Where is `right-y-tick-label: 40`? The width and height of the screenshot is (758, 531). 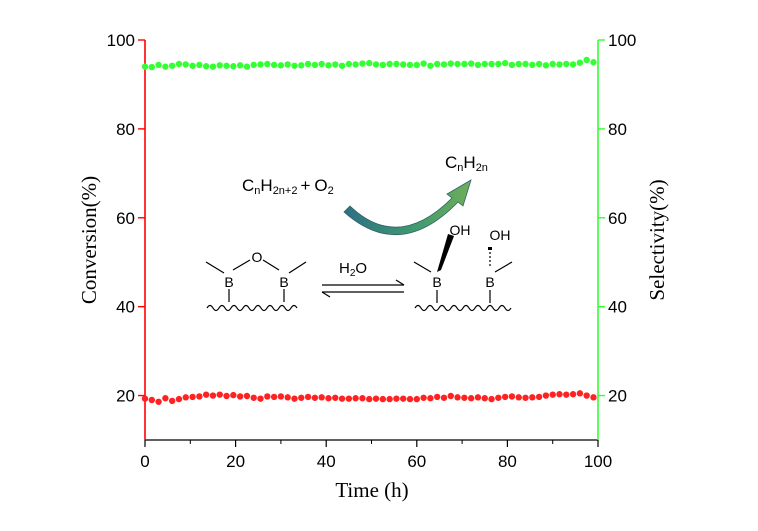 right-y-tick-label: 40 is located at coordinates (617, 307).